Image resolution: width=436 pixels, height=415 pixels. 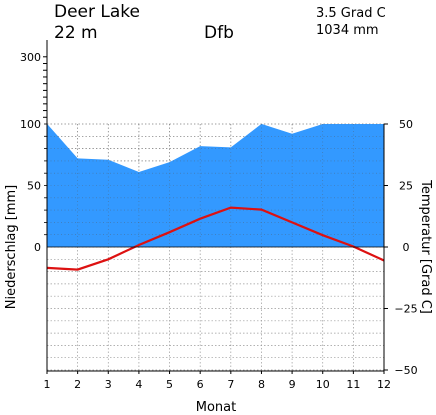 What do you see at coordinates (77, 384) in the screenshot?
I see `x-tick-label: 2` at bounding box center [77, 384].